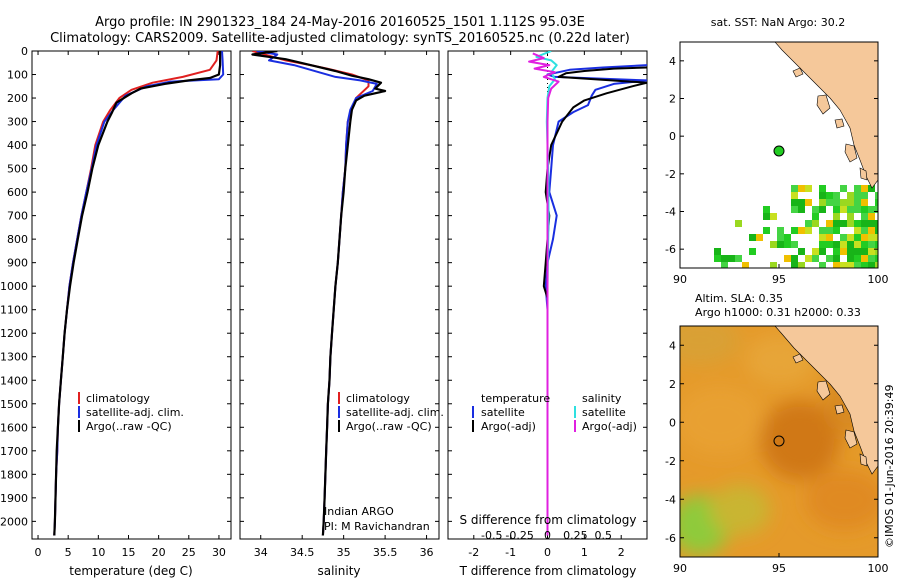 Image resolution: width=900 pixels, height=580 pixels. I want to click on sumatra-land, so click(826, 400).